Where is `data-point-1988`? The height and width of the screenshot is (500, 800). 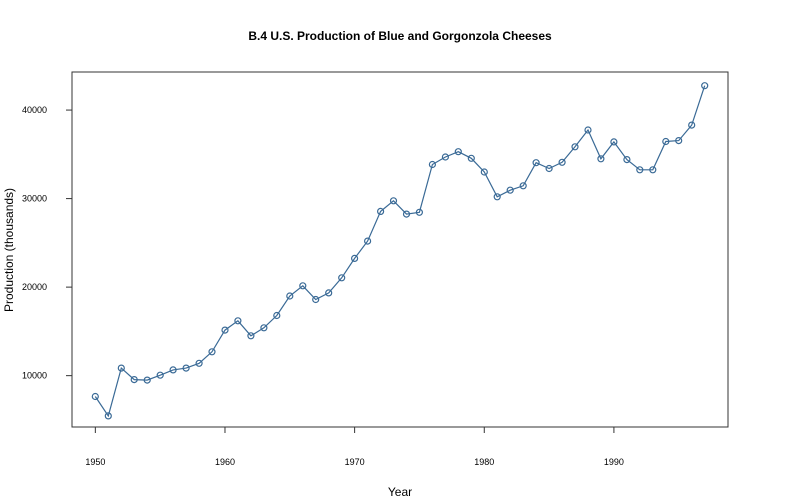 data-point-1988 is located at coordinates (588, 130).